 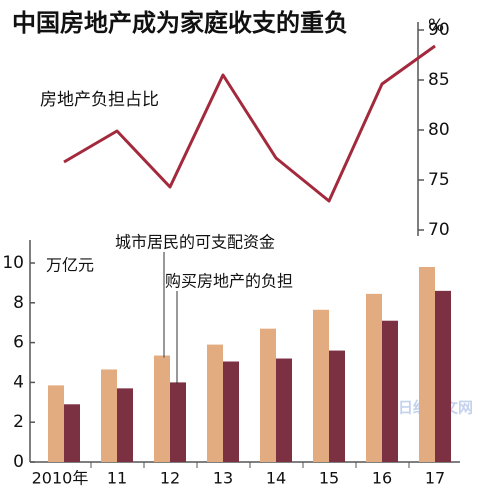 I want to click on x-tick-label: 17, so click(x=435, y=478).